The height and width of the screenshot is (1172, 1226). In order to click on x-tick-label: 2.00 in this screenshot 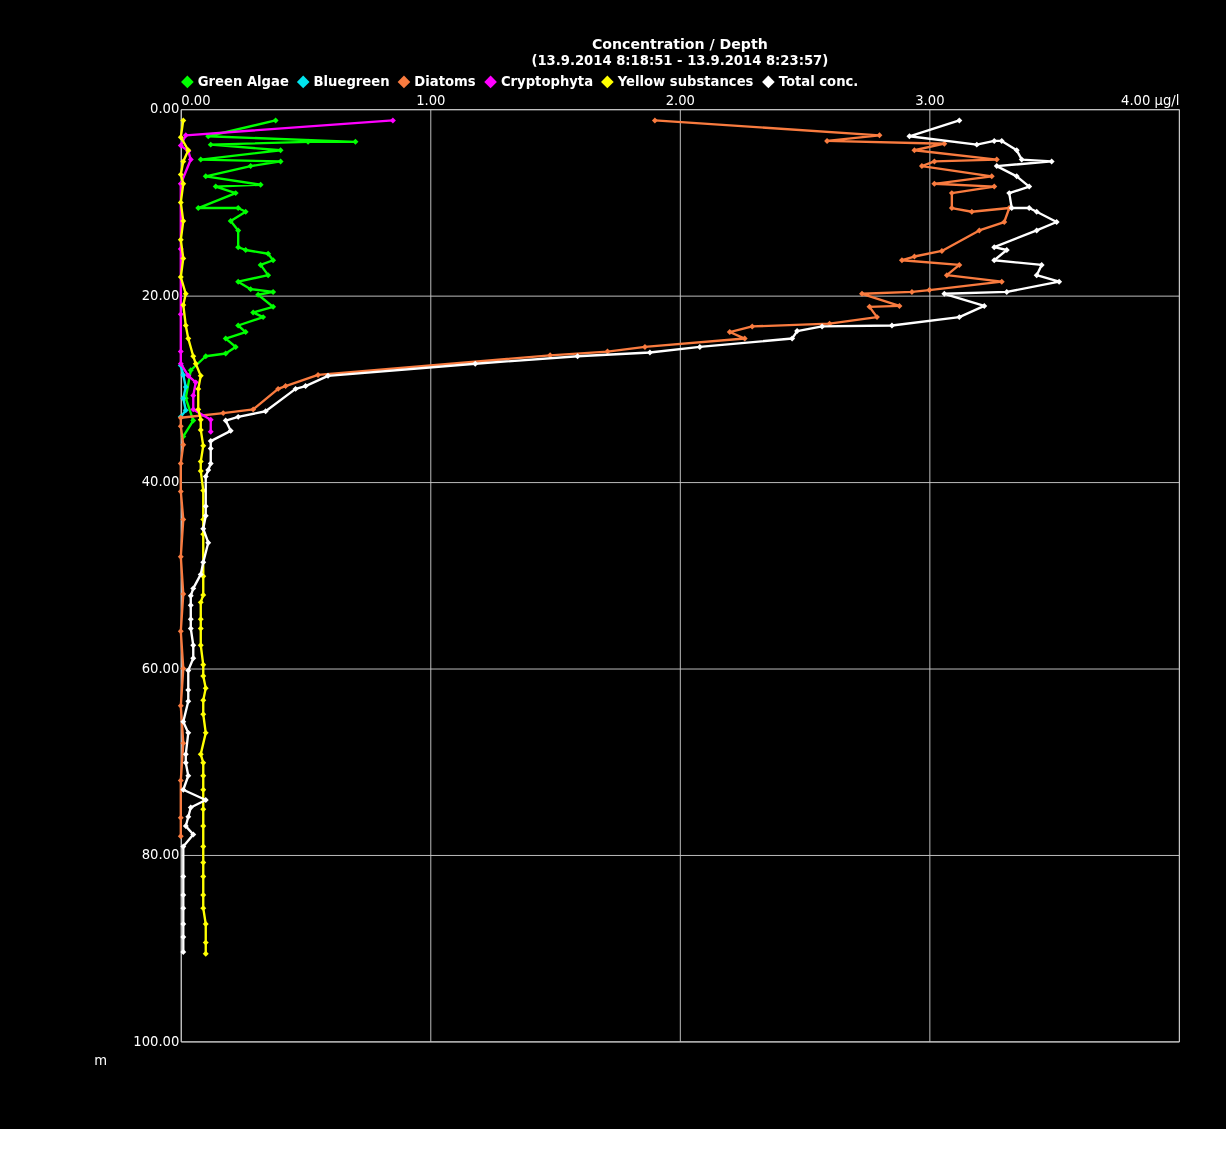, I will do `click(680, 100)`.